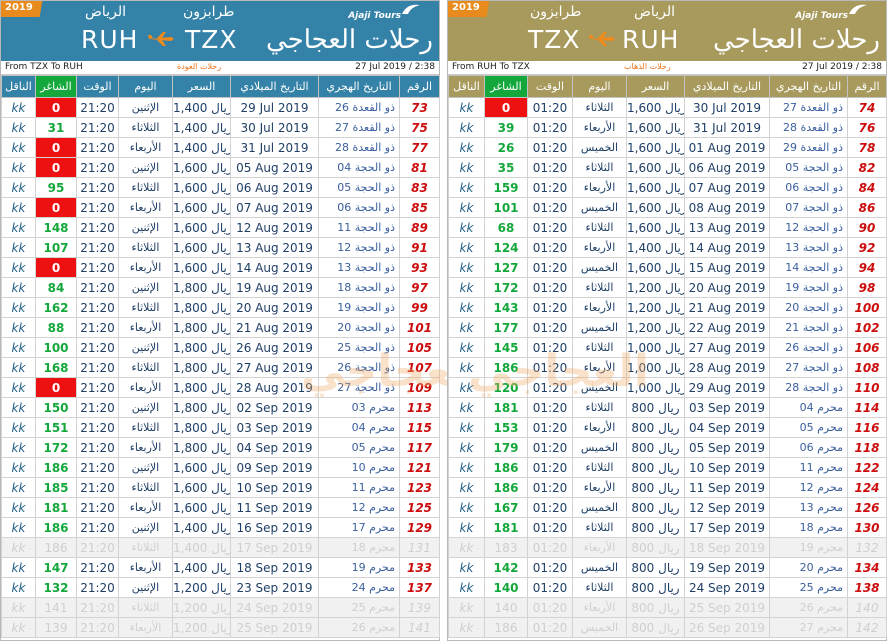 The width and height of the screenshot is (887, 641). I want to click on cell-gregorian-date: 06 Aug 2019, so click(274, 187).